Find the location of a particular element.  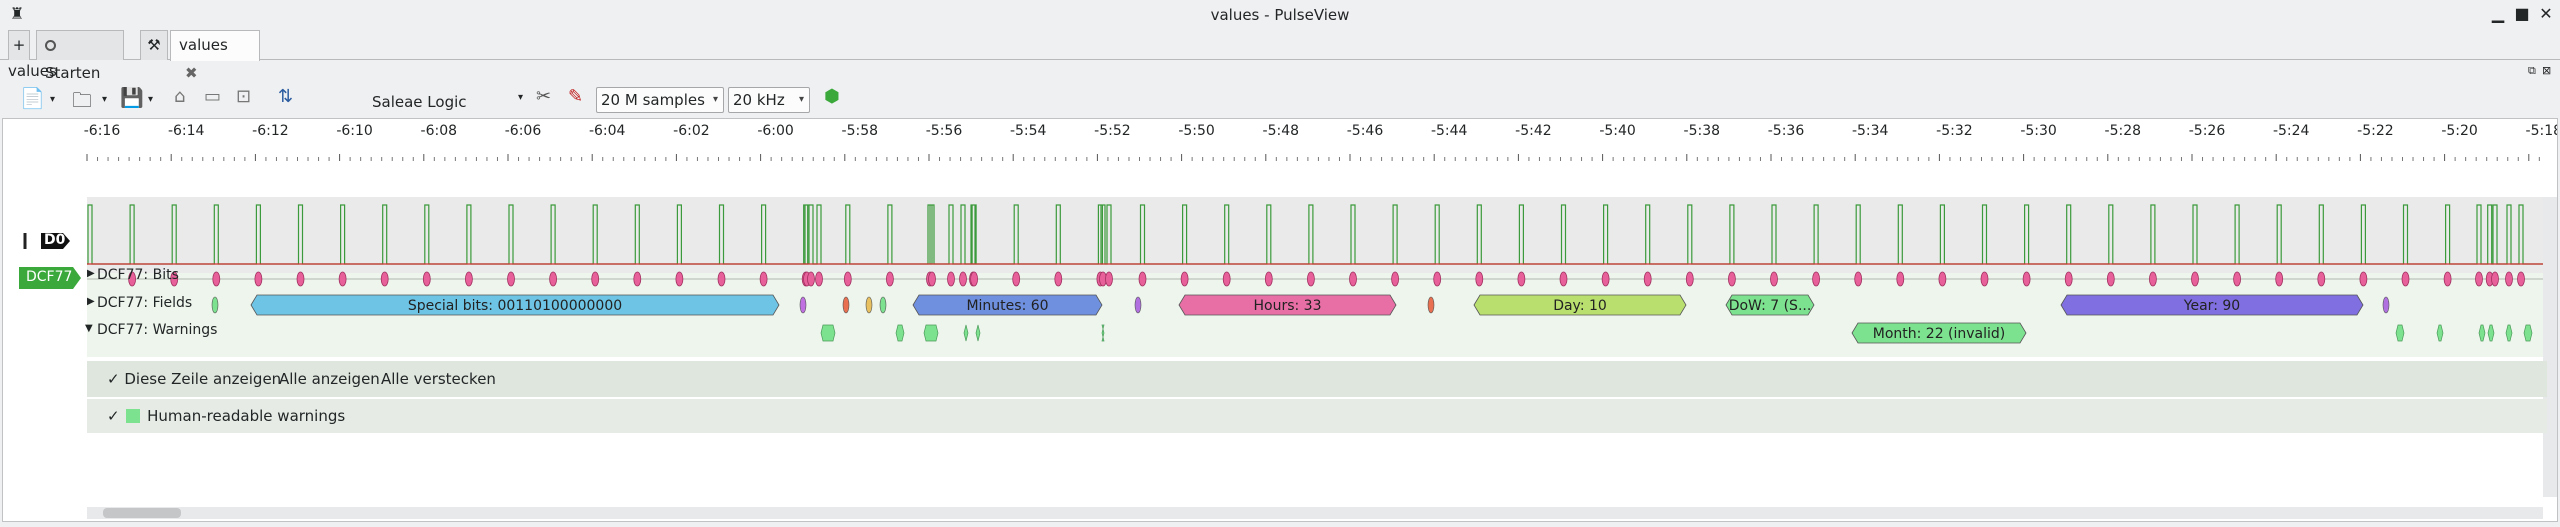

float-icon: ⧉ is located at coordinates (2532, 70).